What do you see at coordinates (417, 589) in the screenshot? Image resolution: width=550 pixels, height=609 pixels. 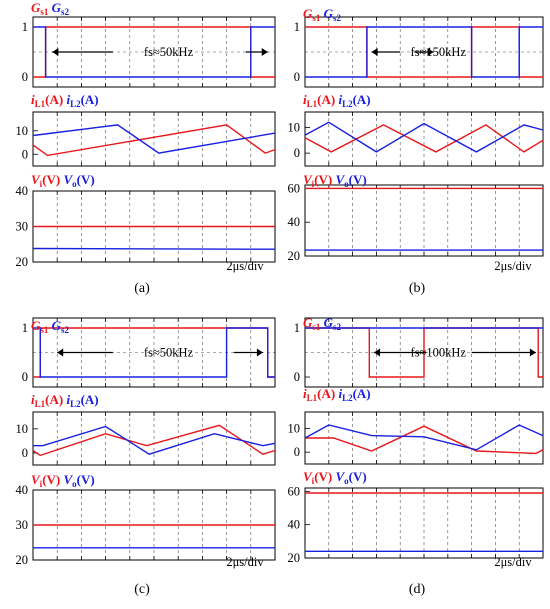 I see `subfigure-label: (d)` at bounding box center [417, 589].